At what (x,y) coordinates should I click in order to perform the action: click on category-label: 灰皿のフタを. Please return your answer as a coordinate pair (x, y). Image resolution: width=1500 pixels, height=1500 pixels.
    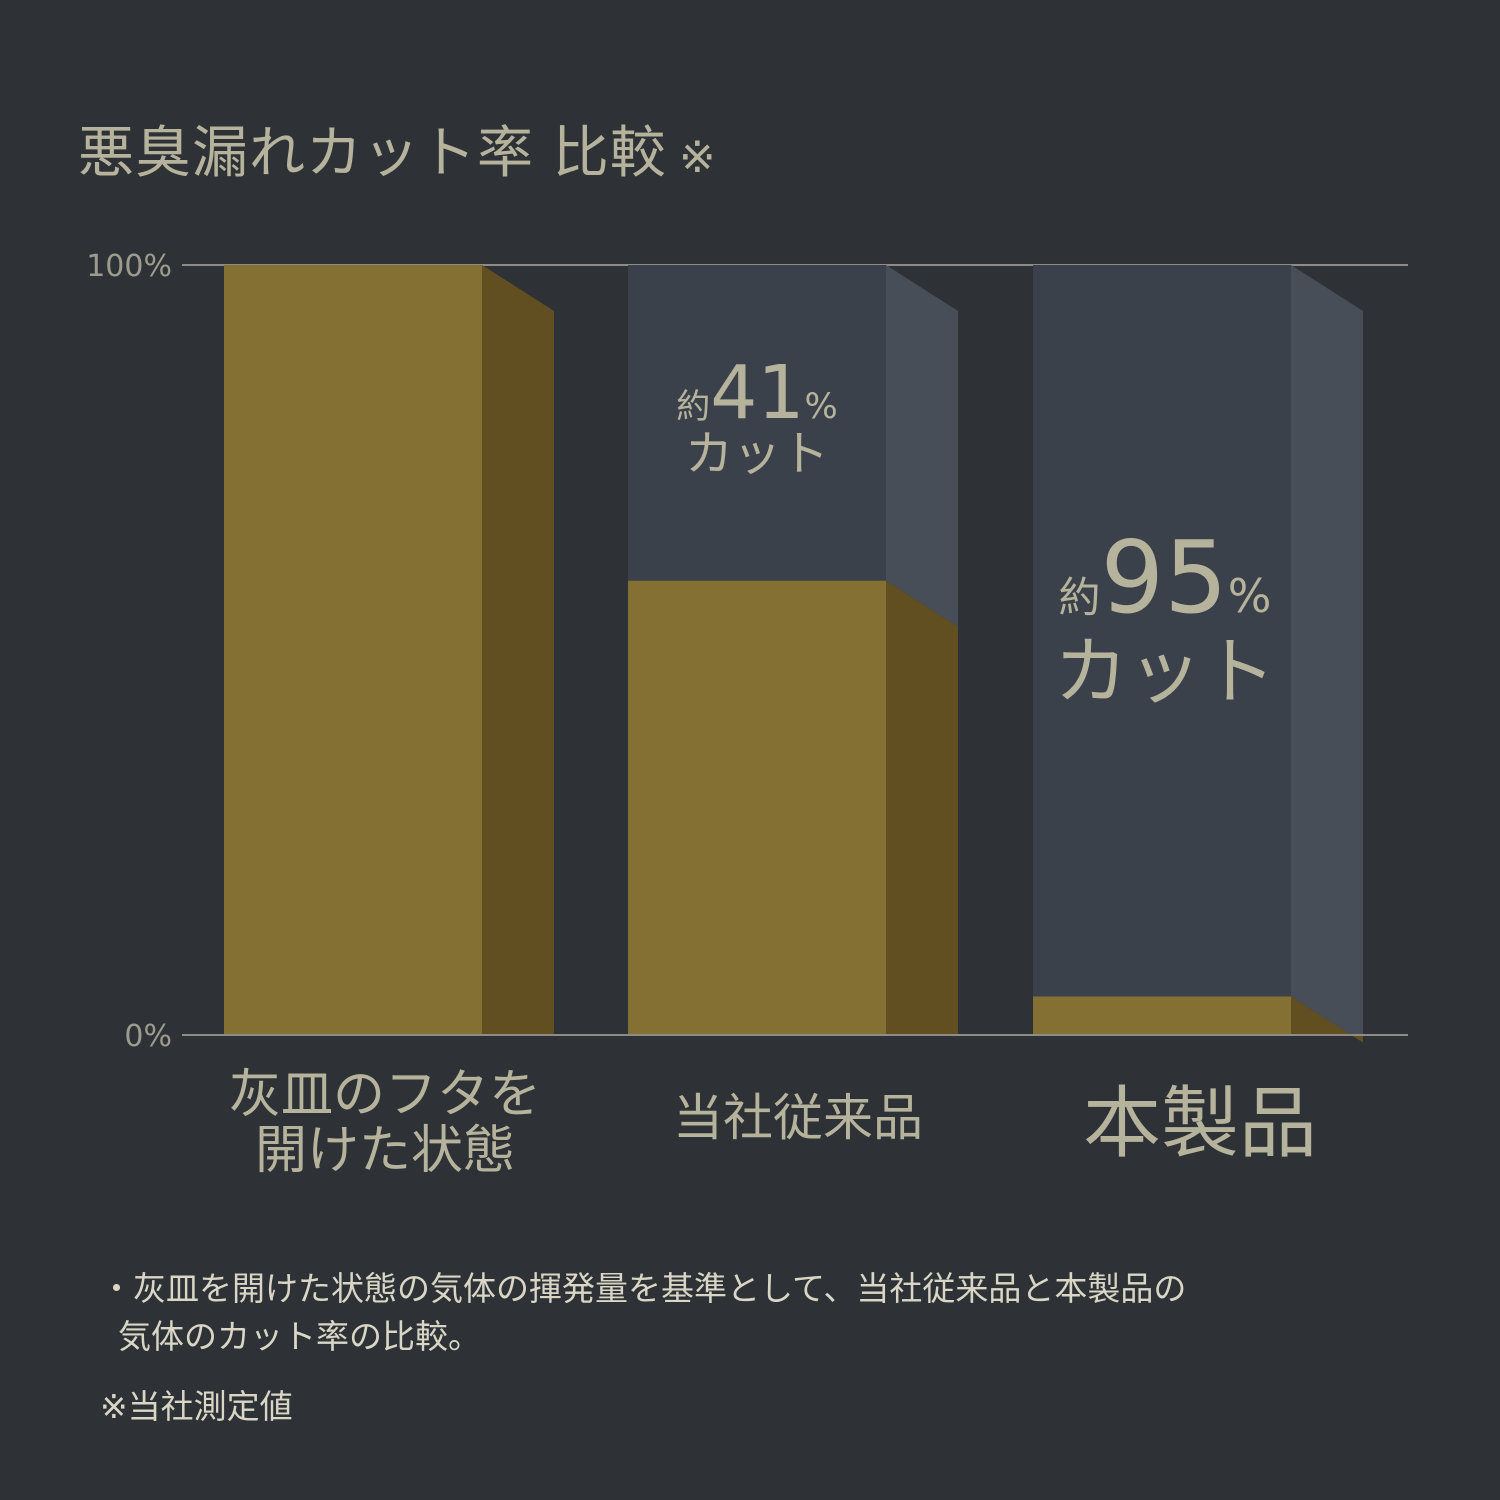
    Looking at the image, I should click on (385, 1095).